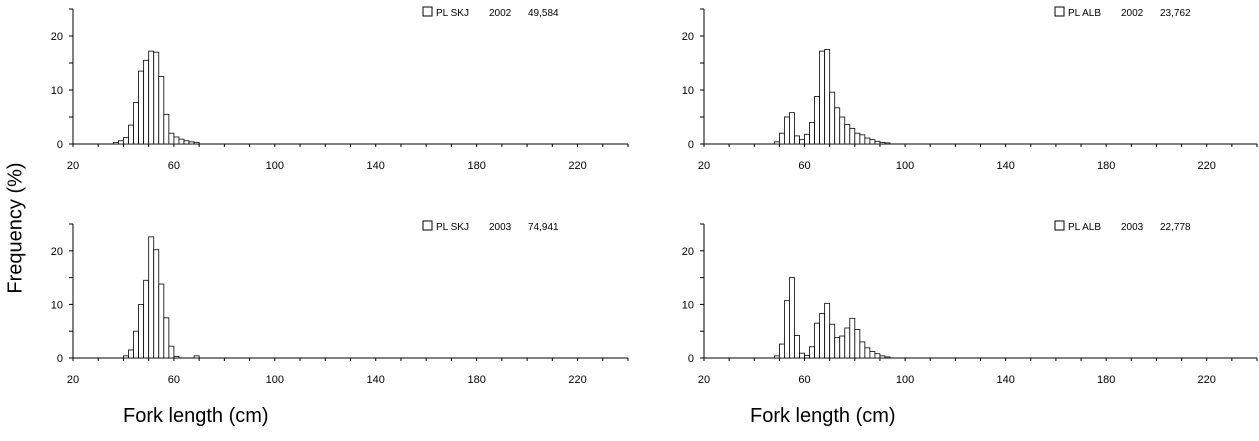  I want to click on legend-label: PL ALB, so click(1084, 13).